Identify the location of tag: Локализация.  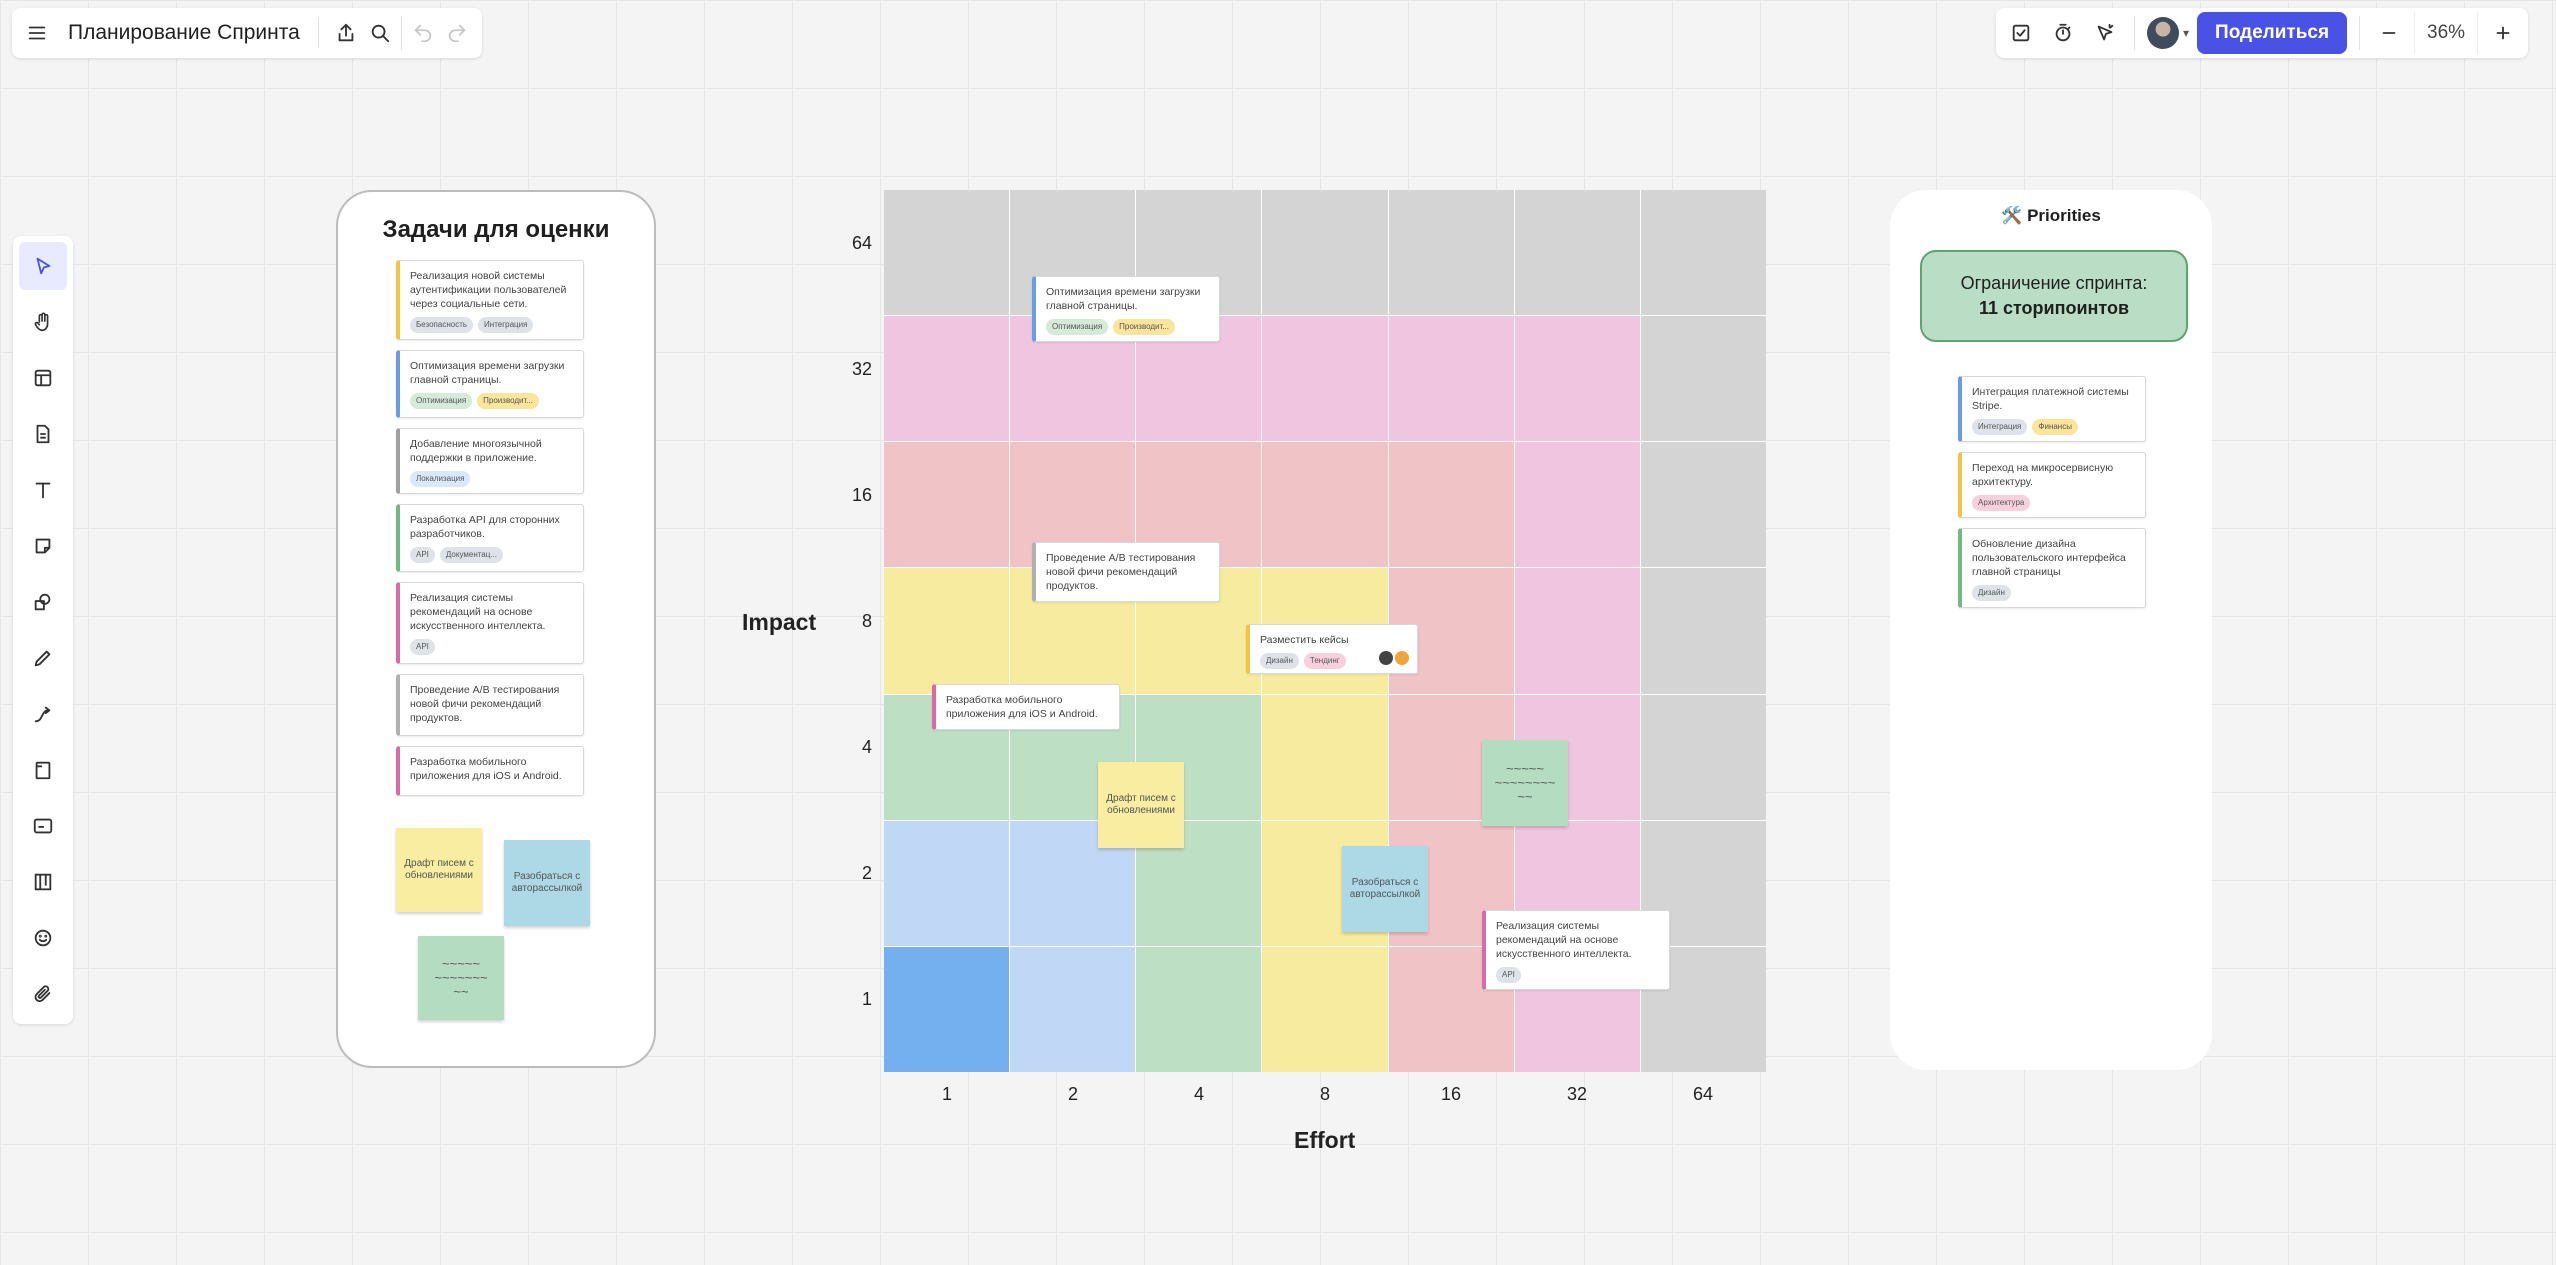
(440, 479).